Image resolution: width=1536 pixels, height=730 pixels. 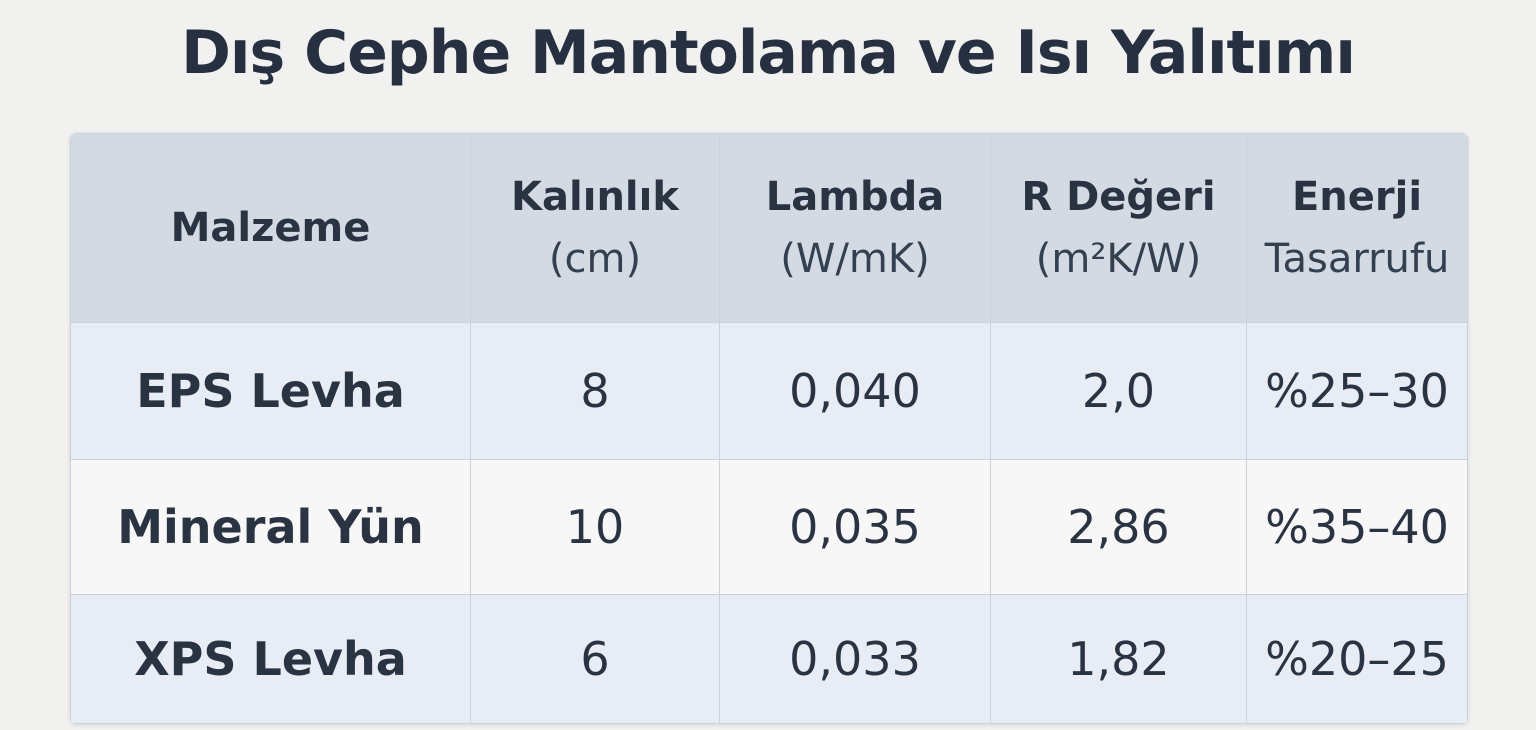 I want to click on header-text: Kalınlık, so click(x=595, y=197).